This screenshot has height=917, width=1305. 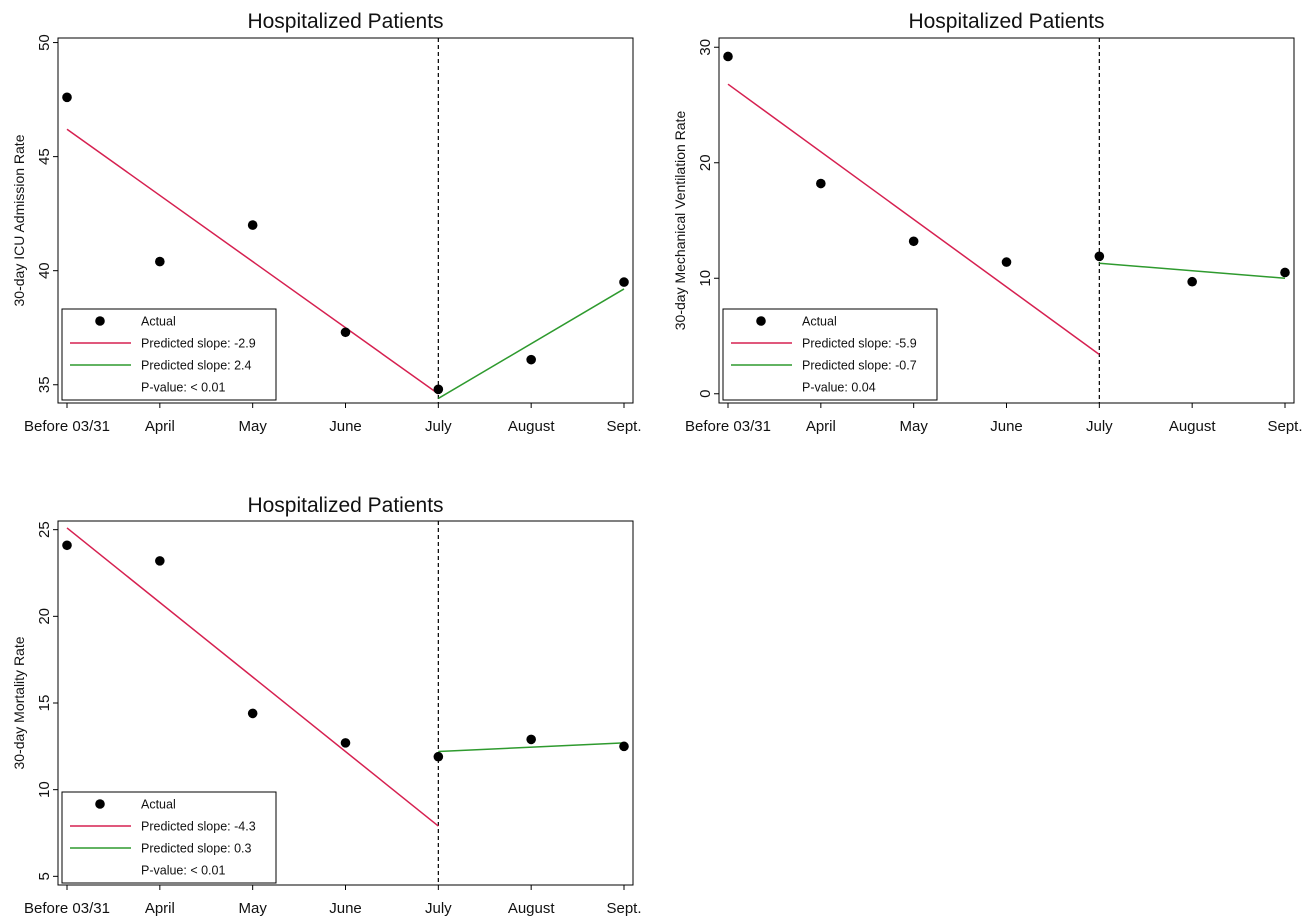 What do you see at coordinates (19, 702) in the screenshot?
I see `y-axis-label: 30-day Mortality Rate` at bounding box center [19, 702].